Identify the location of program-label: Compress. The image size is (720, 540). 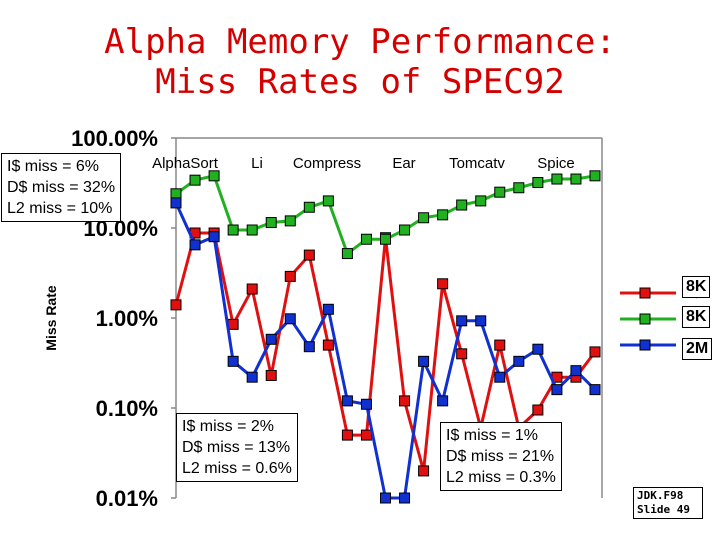
(327, 163).